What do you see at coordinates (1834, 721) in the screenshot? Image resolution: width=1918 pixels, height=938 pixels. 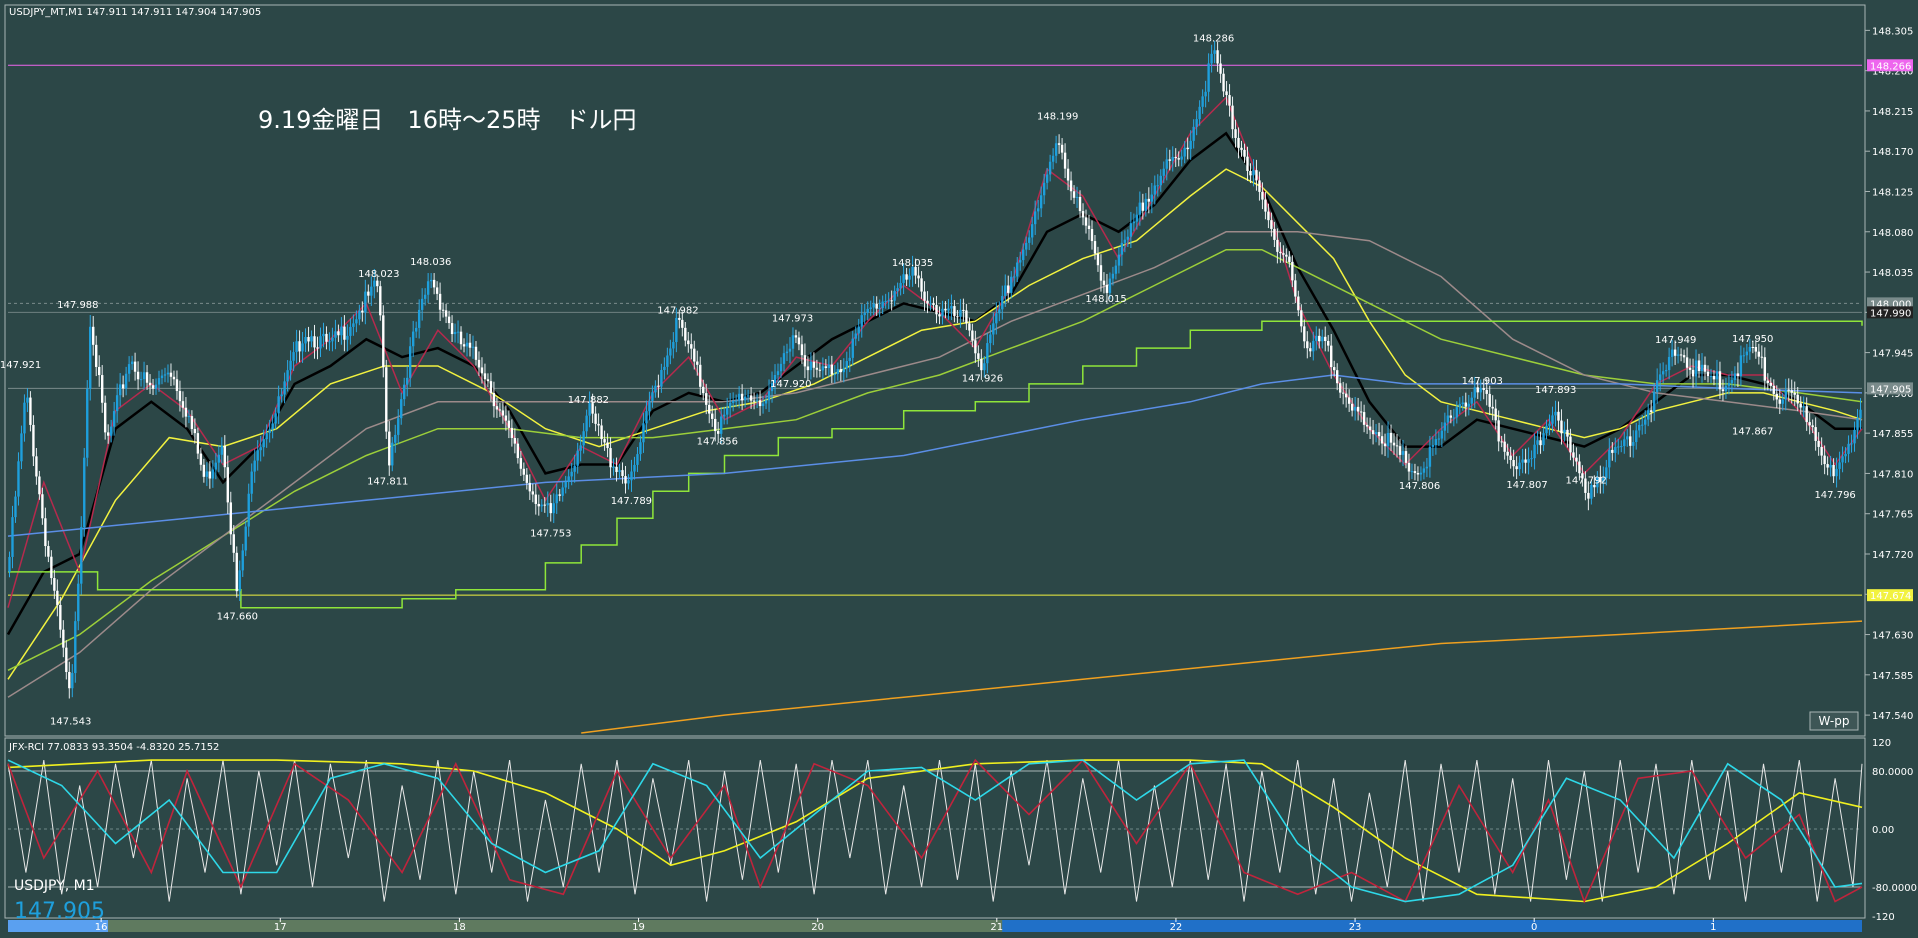 I see `wpp-button: W-pp` at bounding box center [1834, 721].